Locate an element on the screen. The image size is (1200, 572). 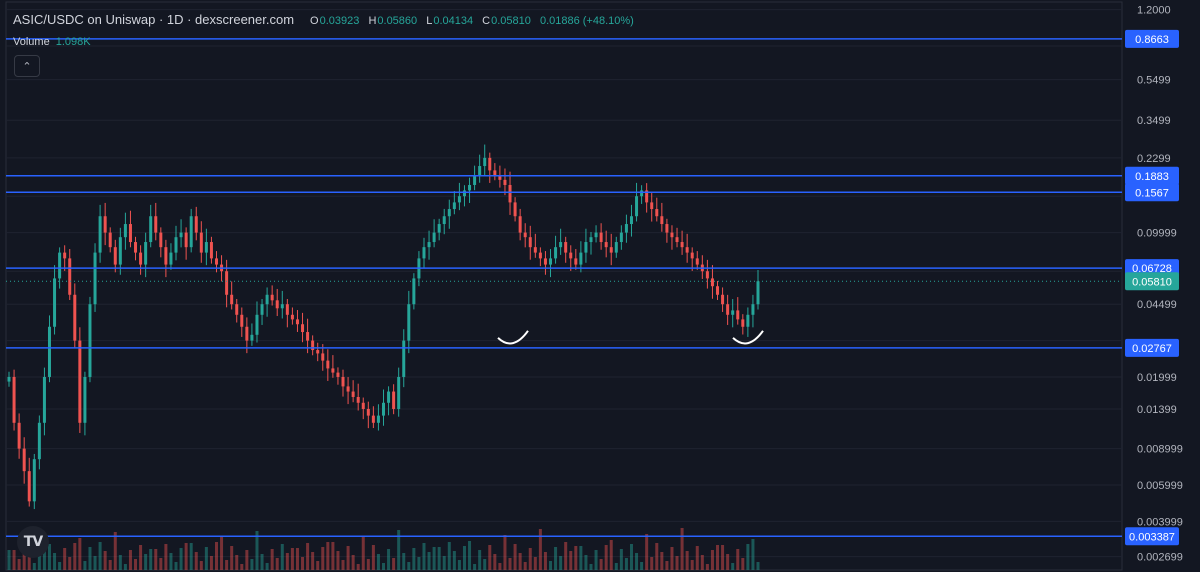
y-tick-label-0: 1.2000 is located at coordinates (1154, 11).